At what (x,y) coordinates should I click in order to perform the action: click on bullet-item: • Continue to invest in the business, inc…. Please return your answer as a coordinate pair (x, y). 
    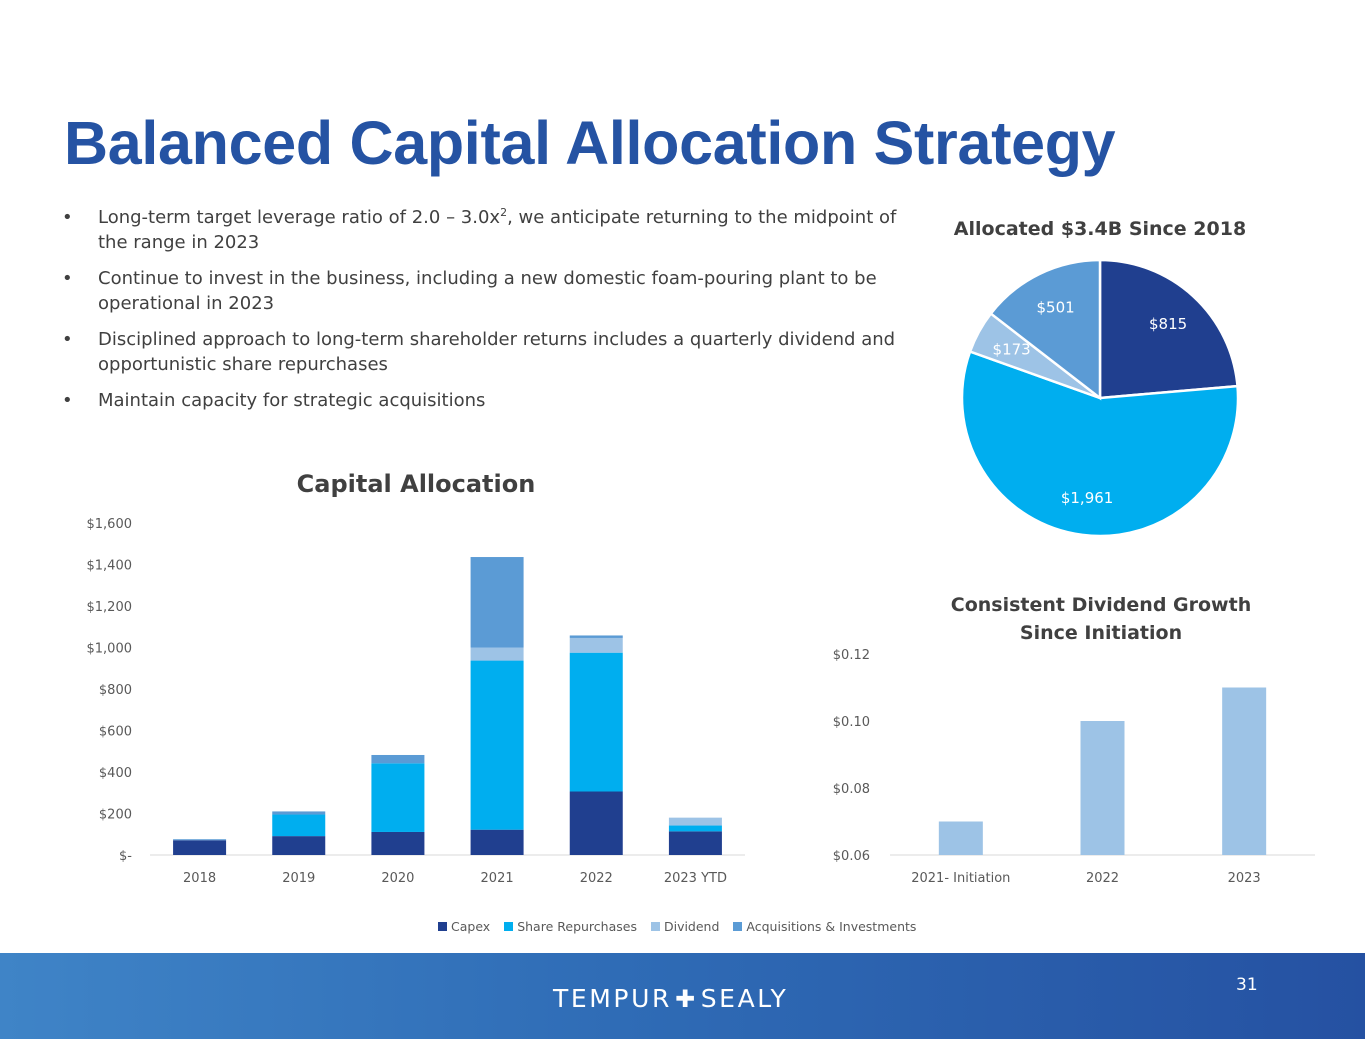
    Looking at the image, I should click on (469, 291).